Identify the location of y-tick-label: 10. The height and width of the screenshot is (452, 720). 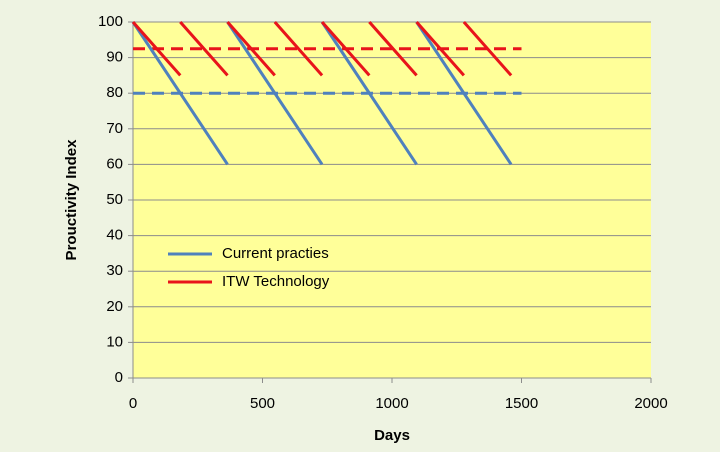
(114, 341).